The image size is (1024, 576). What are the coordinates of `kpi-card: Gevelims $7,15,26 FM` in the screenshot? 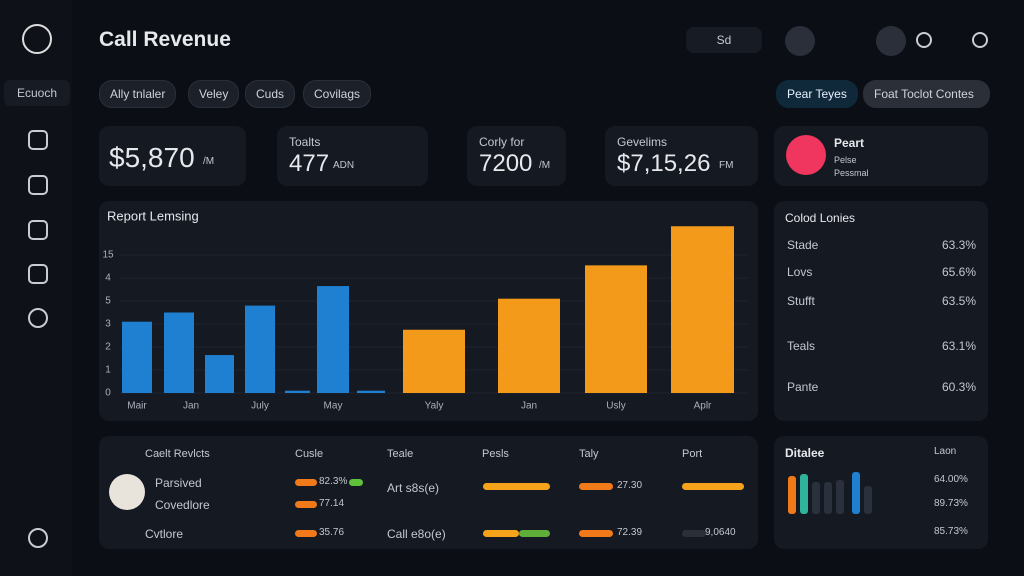 It's located at (681, 156).